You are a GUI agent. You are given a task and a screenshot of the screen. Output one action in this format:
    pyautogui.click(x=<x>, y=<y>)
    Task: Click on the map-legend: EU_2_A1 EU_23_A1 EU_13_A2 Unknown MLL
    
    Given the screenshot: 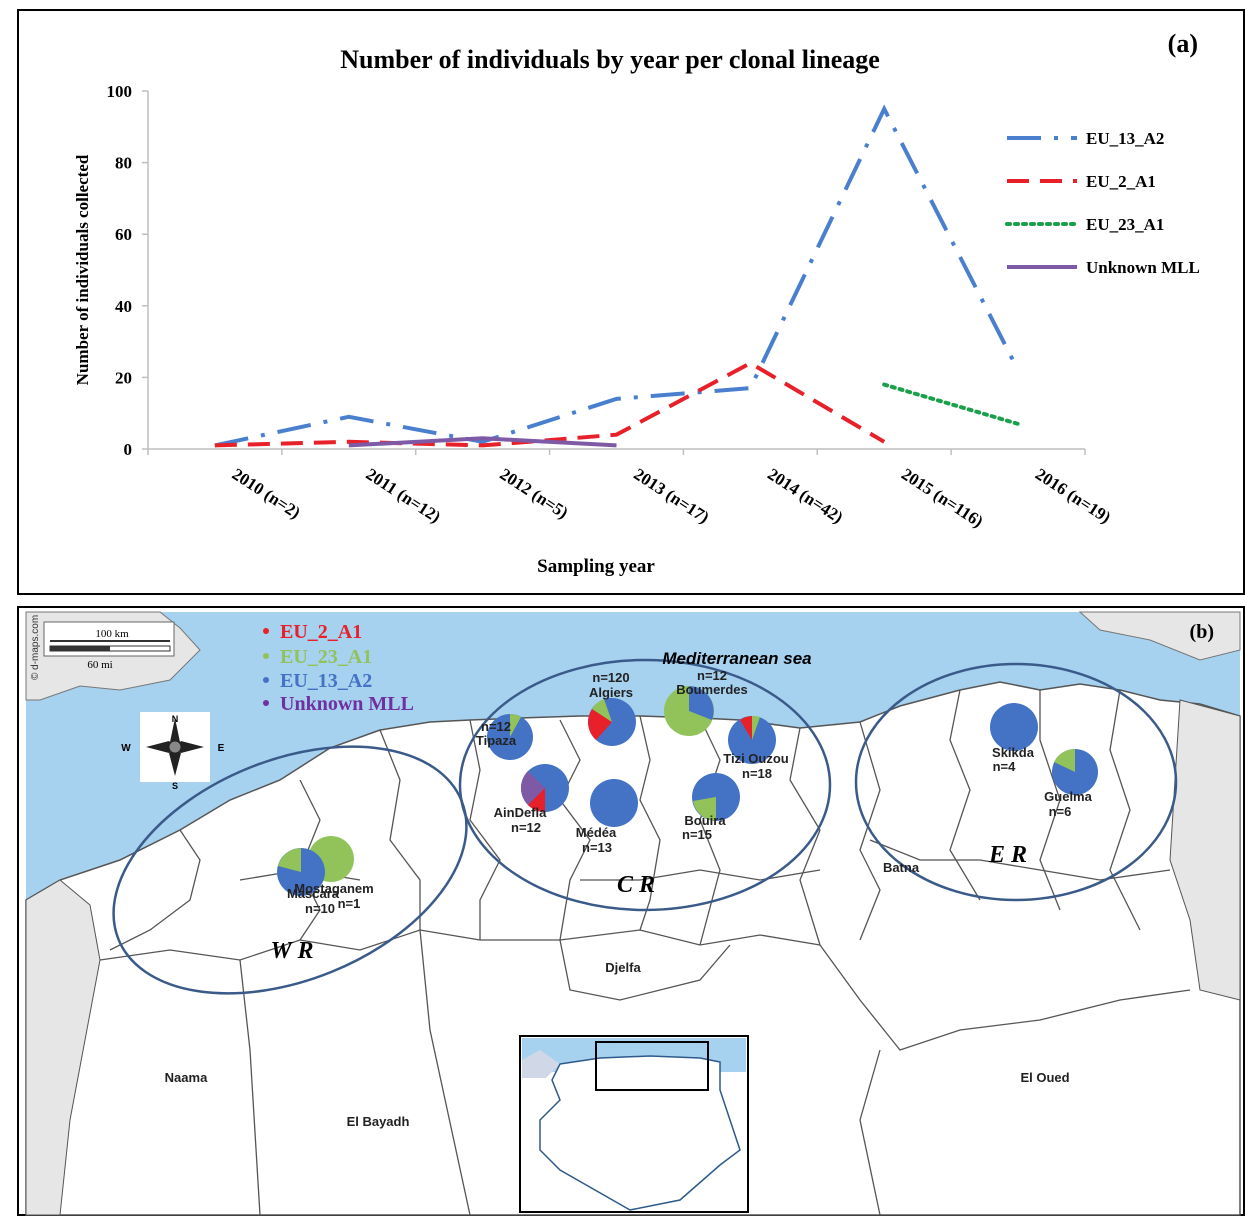 What is the action you would take?
    pyautogui.click(x=338, y=668)
    